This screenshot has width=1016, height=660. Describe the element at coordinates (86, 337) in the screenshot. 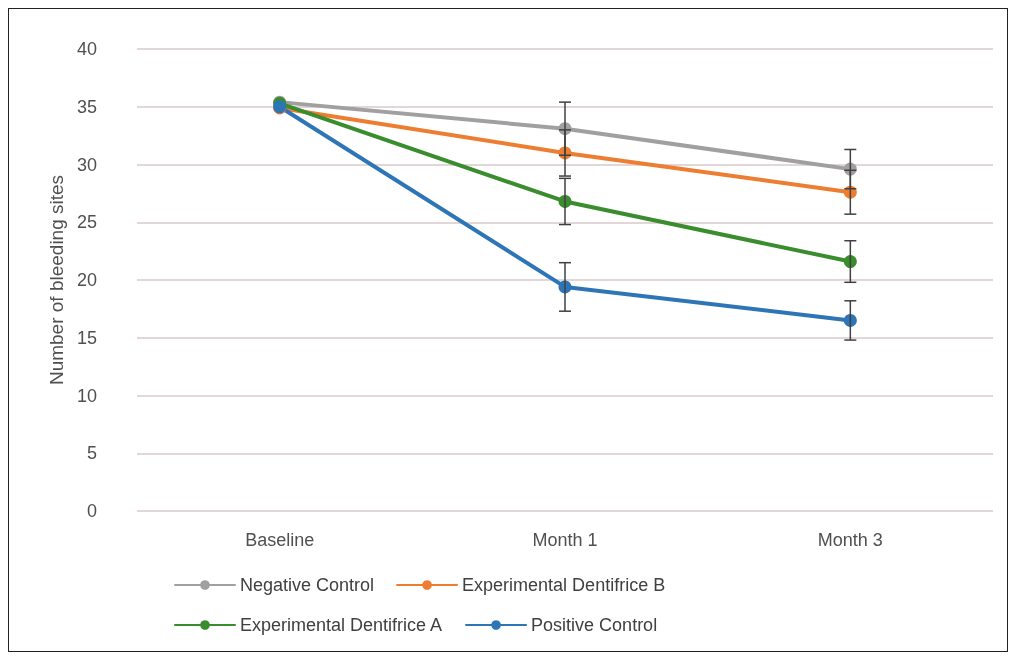

I see `y-tick-label: 15` at that location.